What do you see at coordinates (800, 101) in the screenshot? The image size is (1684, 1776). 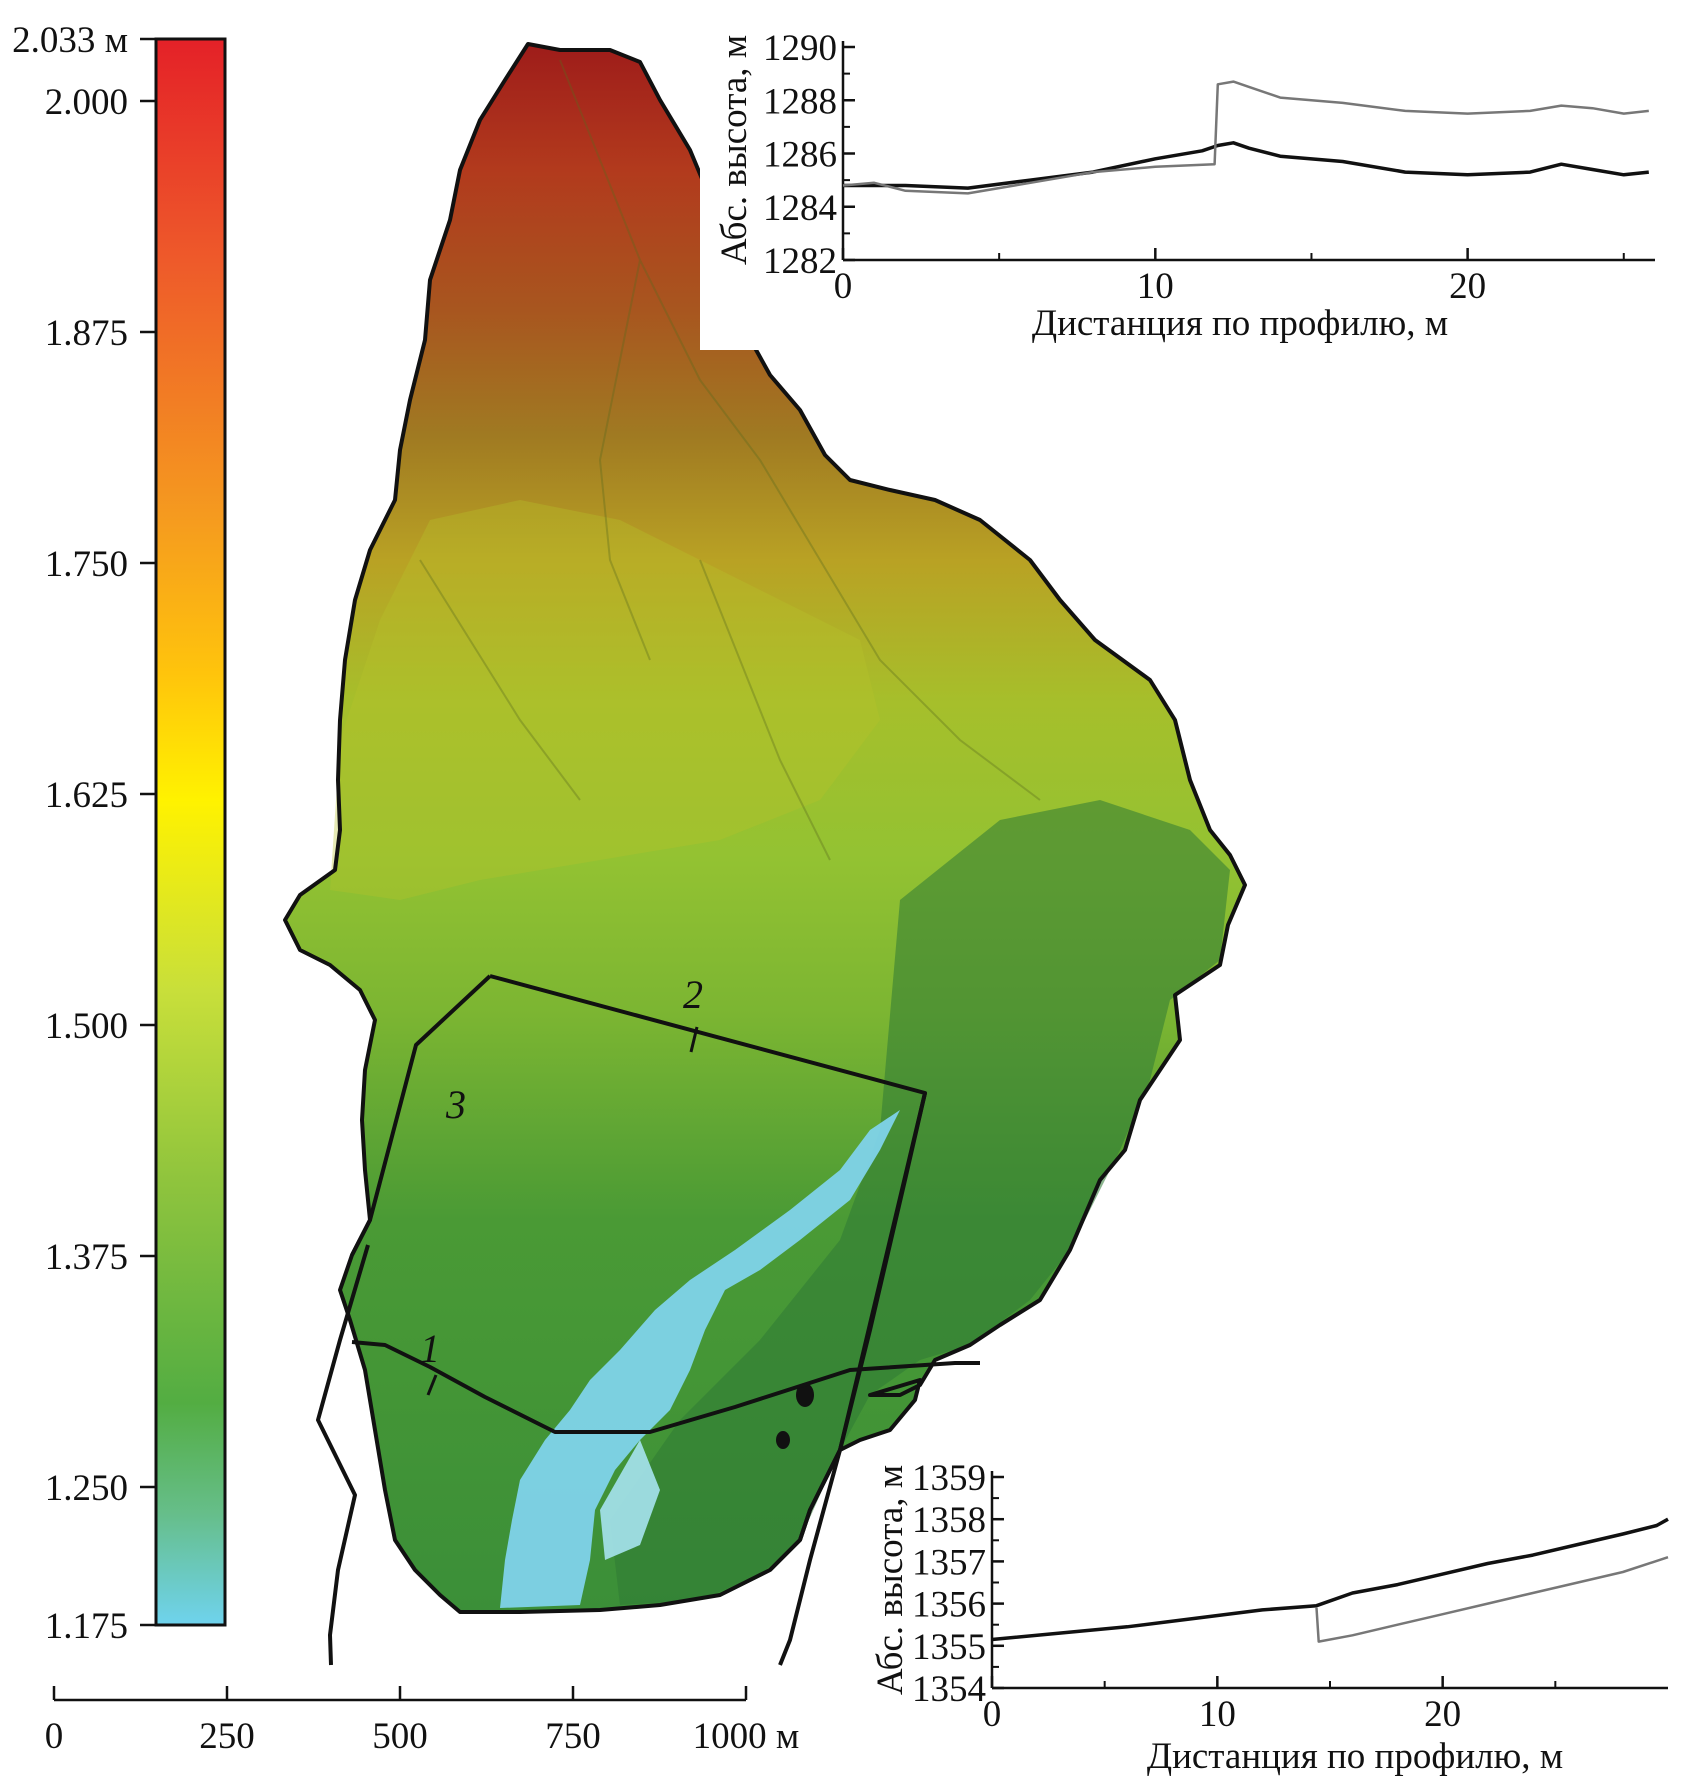 I see `y-tick-label: 1288` at bounding box center [800, 101].